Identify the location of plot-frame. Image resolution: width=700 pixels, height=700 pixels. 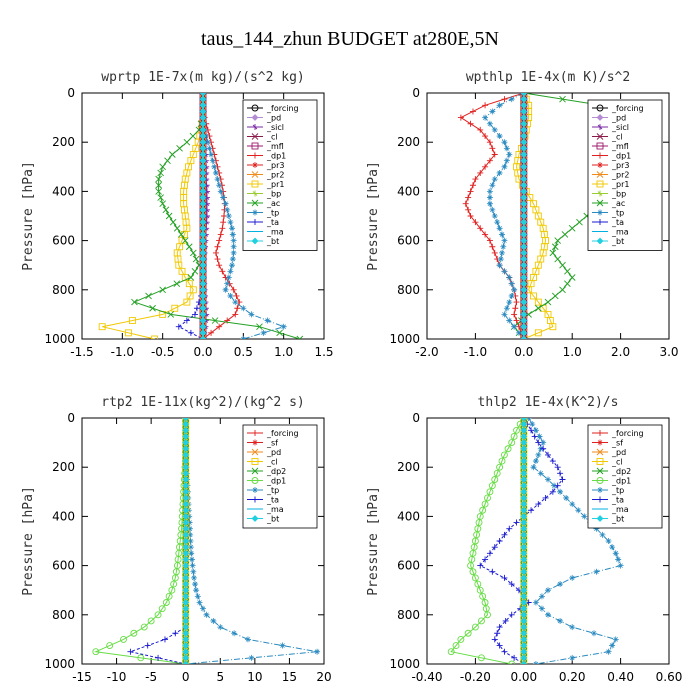
(548, 216).